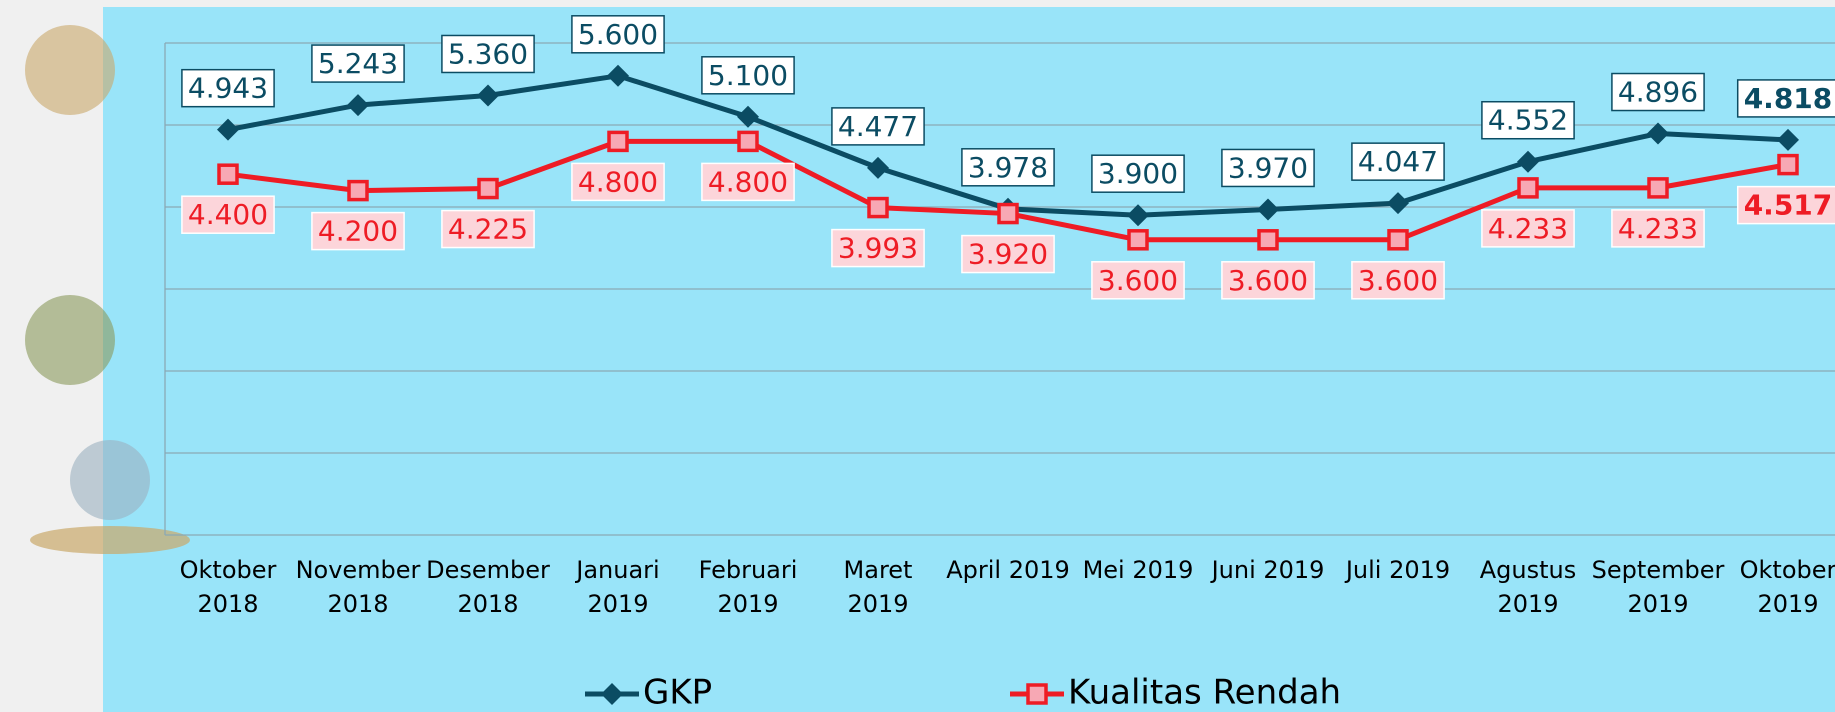 This screenshot has width=1835, height=712. I want to click on value-label: 4.818, so click(1788, 98).